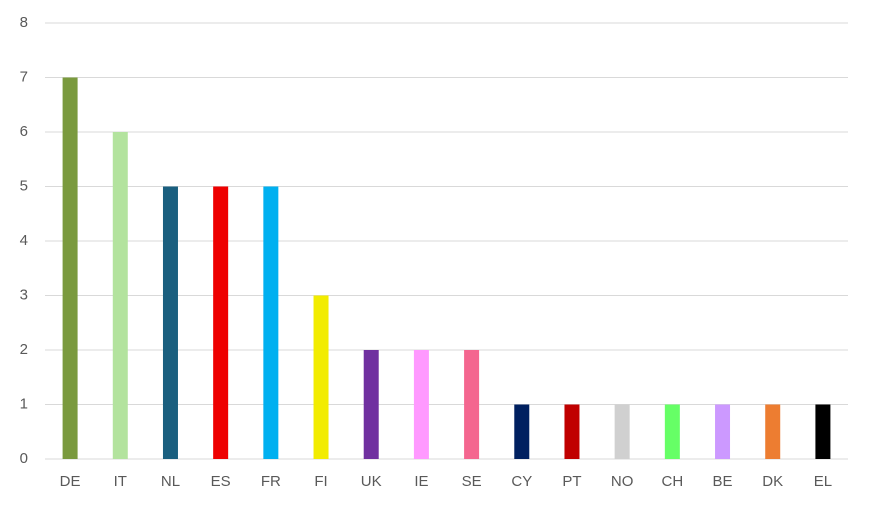  I want to click on x-tick-label: CH, so click(673, 481).